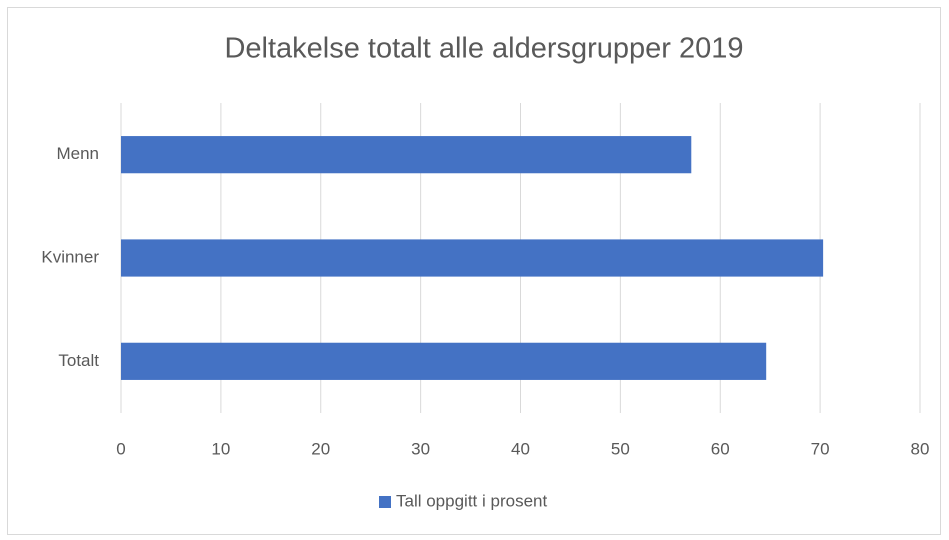 This screenshot has width=949, height=540. Describe the element at coordinates (70, 256) in the screenshot. I see `y-tick-label: Kvinner` at that location.